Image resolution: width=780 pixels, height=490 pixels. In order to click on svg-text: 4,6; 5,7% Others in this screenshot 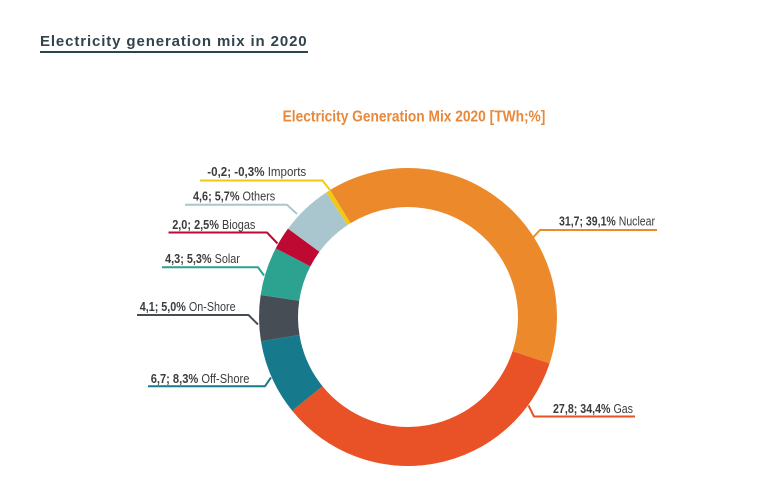, I will do `click(234, 197)`.